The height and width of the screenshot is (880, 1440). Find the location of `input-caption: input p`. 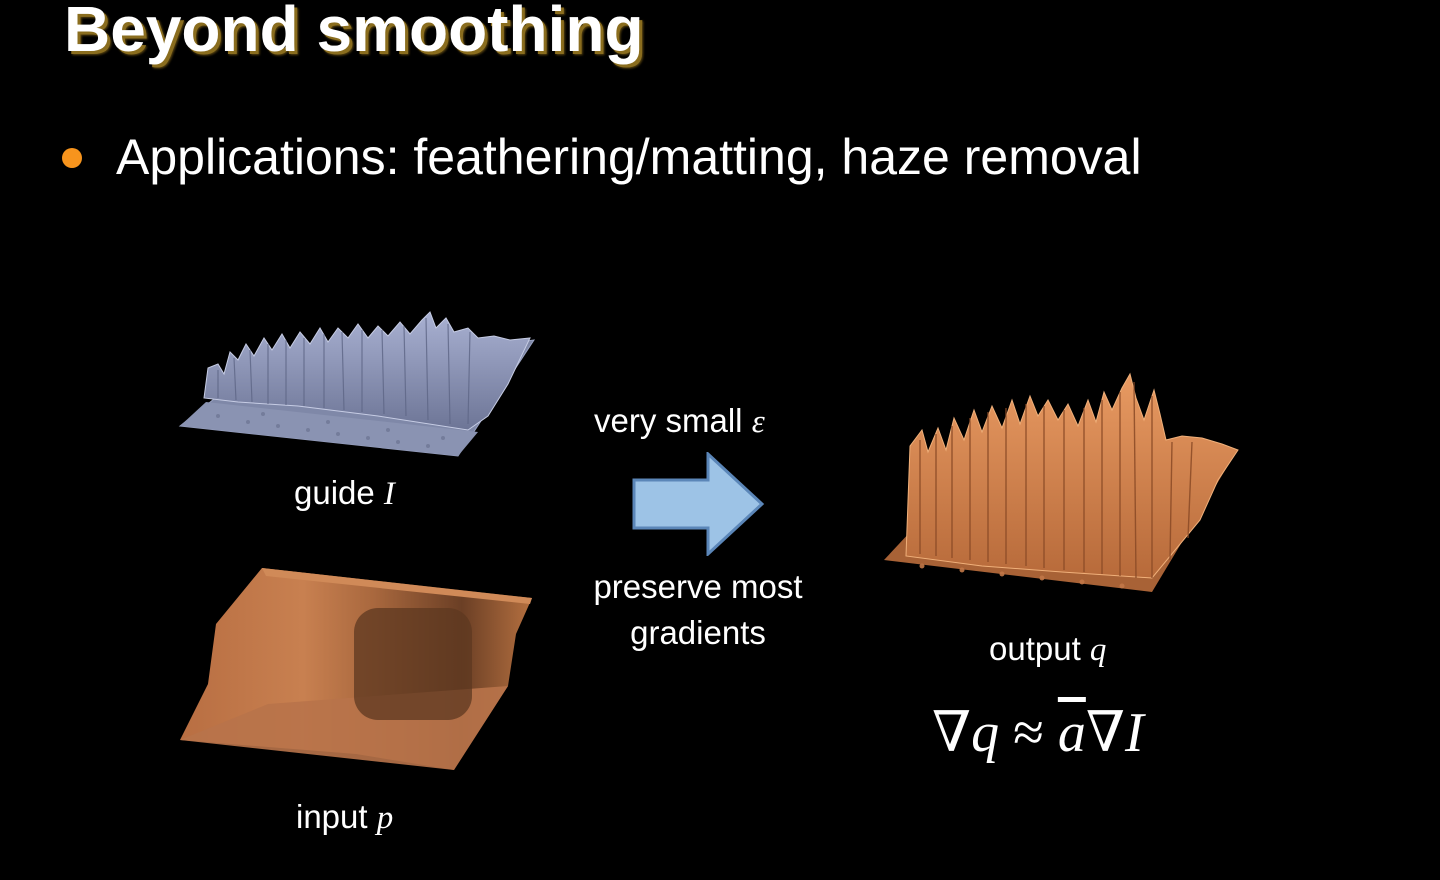

input-caption: input p is located at coordinates (344, 817).